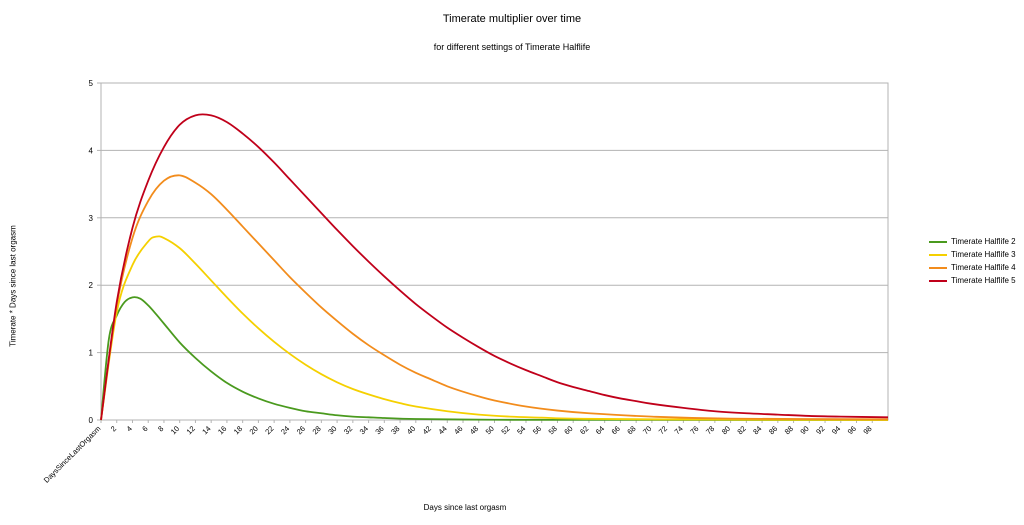  Describe the element at coordinates (804, 430) in the screenshot. I see `x-tick-label: 90` at that location.